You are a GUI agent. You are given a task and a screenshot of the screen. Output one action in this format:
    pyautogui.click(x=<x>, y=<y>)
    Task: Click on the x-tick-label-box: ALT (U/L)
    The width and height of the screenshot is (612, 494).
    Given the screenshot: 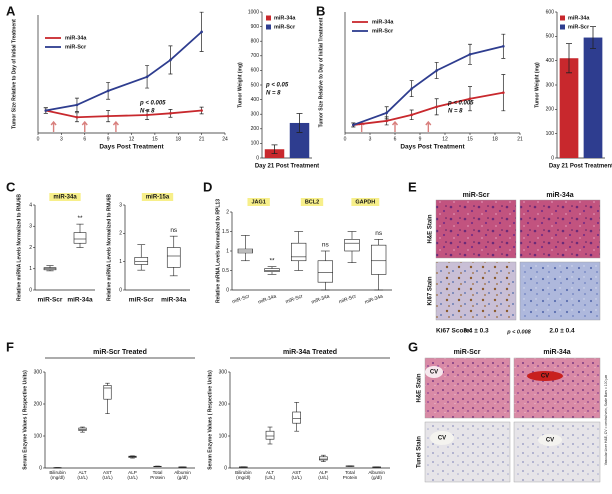 What is the action you would take?
    pyautogui.click(x=270, y=475)
    